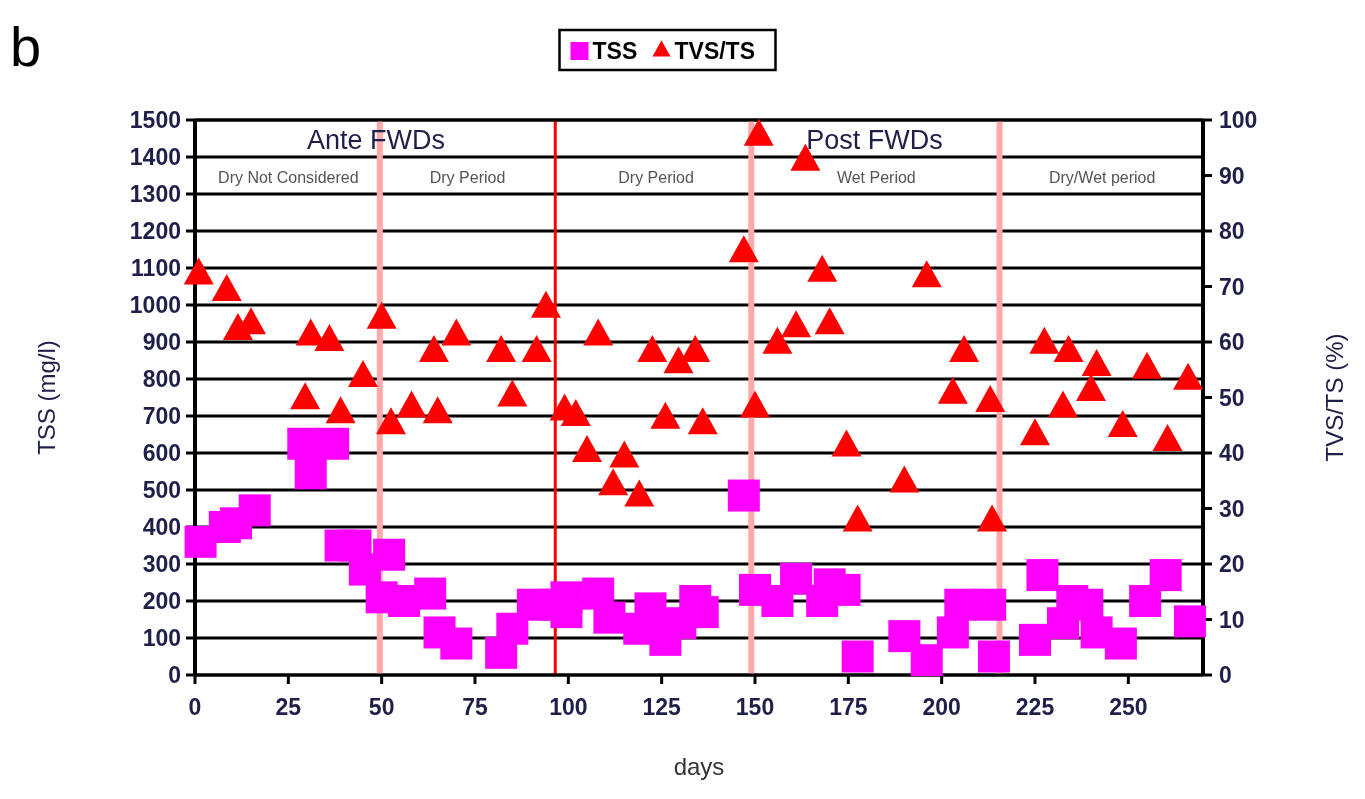  What do you see at coordinates (155, 305) in the screenshot?
I see `y-tick-label: 1000` at bounding box center [155, 305].